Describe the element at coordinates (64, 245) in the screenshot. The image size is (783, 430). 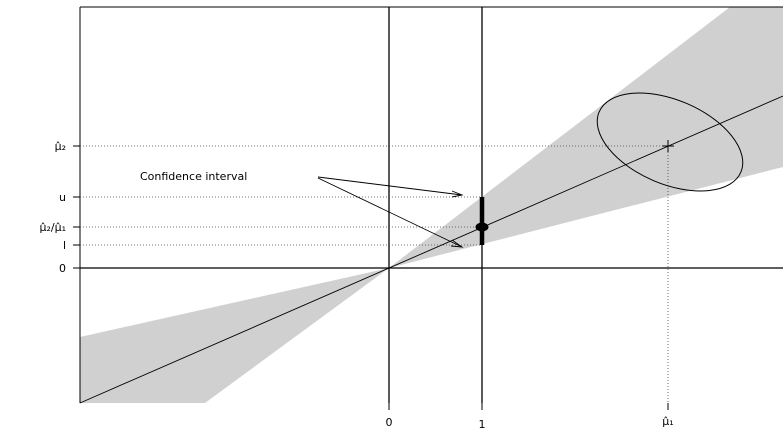
I see `y-tick-label-lower: l` at that location.